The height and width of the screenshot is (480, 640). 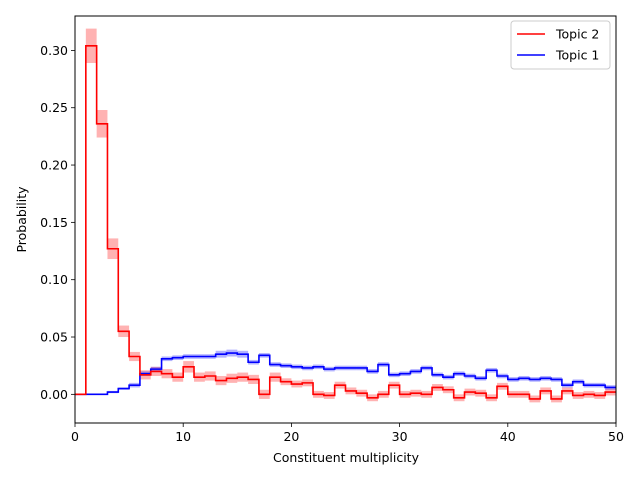 I want to click on x-tick-label: 50, so click(x=616, y=436).